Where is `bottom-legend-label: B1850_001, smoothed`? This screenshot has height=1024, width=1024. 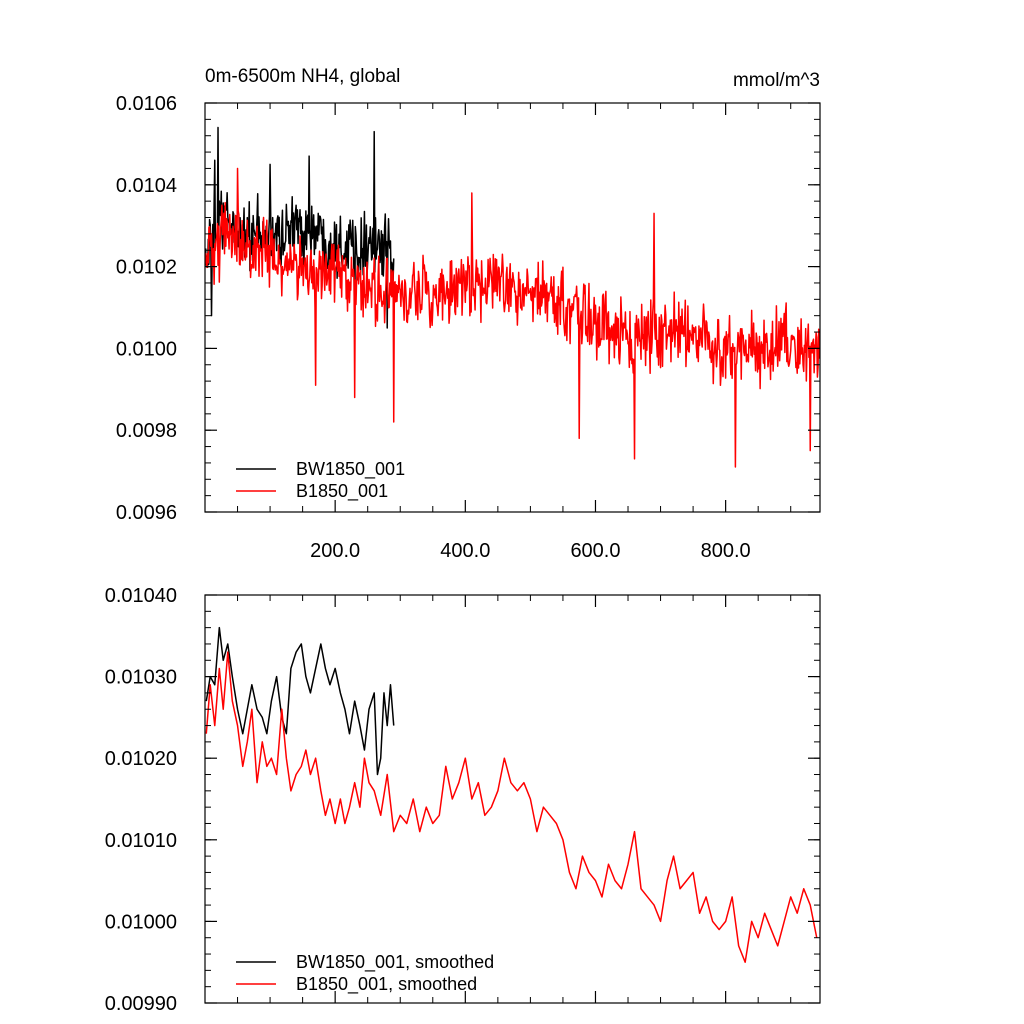 bottom-legend-label: B1850_001, smoothed is located at coordinates (386, 984).